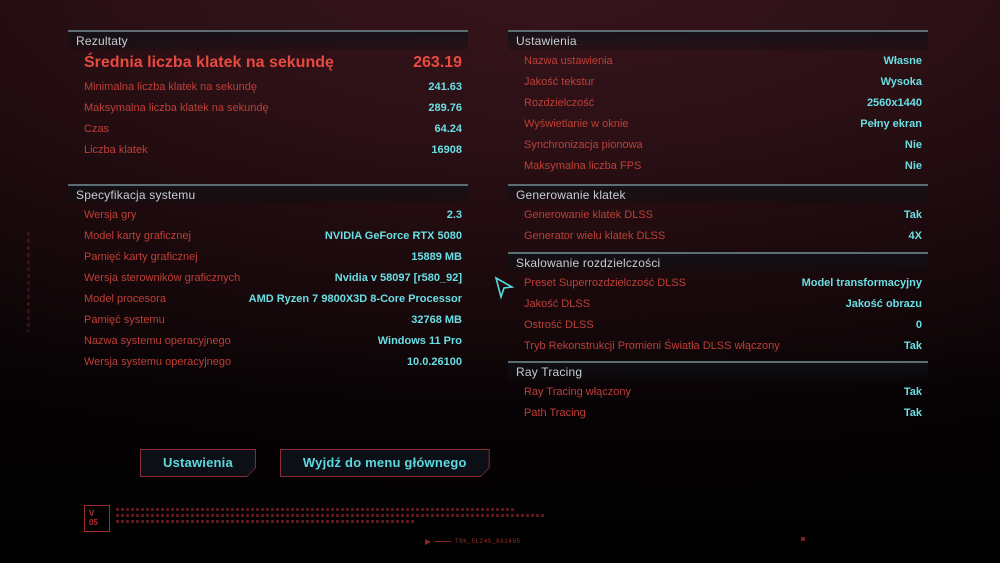 This screenshot has height=563, width=1000. I want to click on setting-row-dlss-quality: Jakość DLSS Jakość obrazu, so click(718, 303).